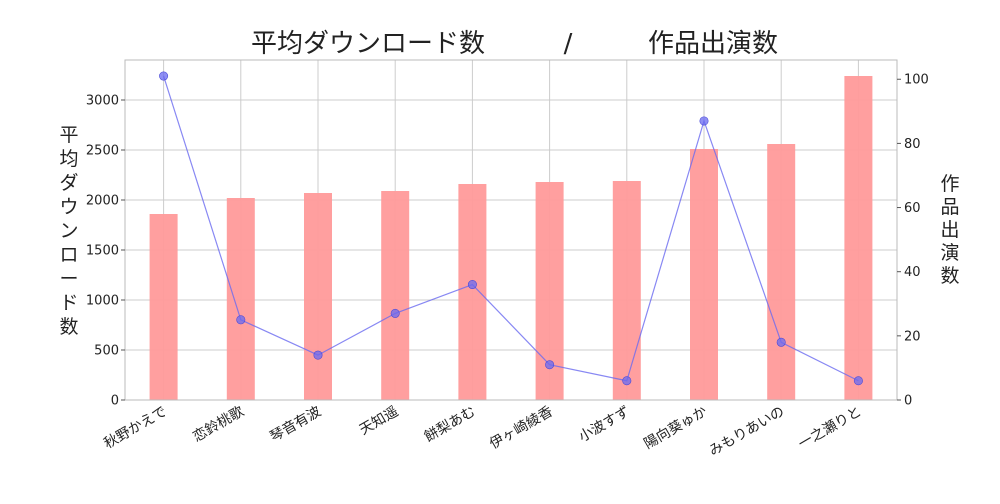 The image size is (1000, 504). Describe the element at coordinates (68, 135) in the screenshot. I see `y-left-axis-label-char: 平` at that location.